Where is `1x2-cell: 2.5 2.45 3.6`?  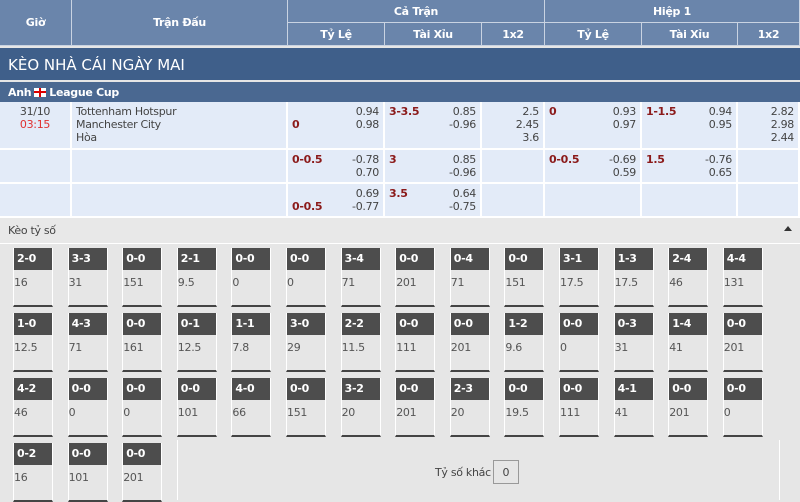 1x2-cell: 2.5 2.45 3.6 is located at coordinates (513, 126).